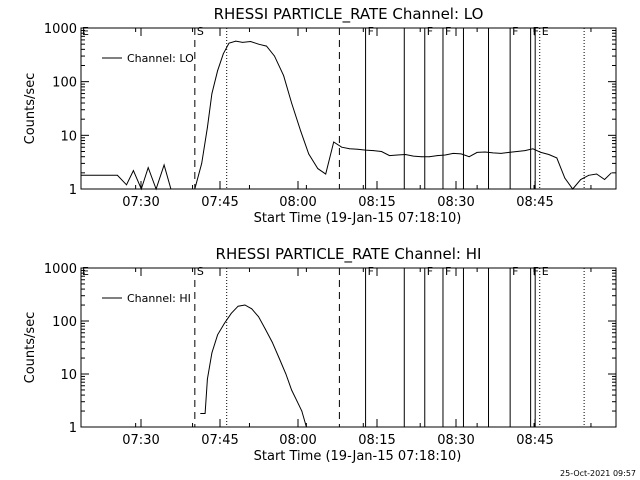 Image resolution: width=640 pixels, height=480 pixels. What do you see at coordinates (30, 109) in the screenshot?
I see `y-axis-label: Counts/sec` at bounding box center [30, 109].